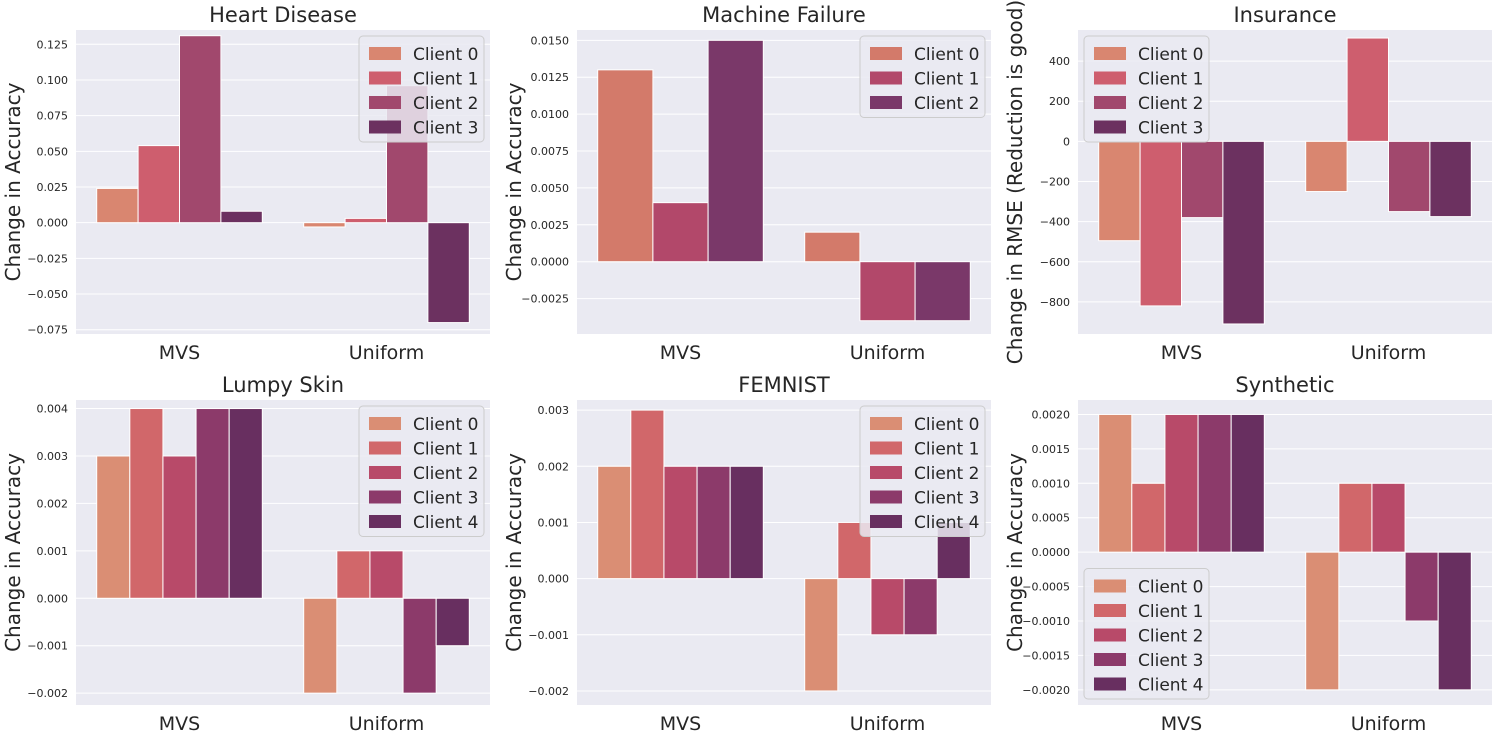 This screenshot has height=738, width=1505. What do you see at coordinates (550, 225) in the screenshot?
I see `y-tick-label: 0.0025` at bounding box center [550, 225].